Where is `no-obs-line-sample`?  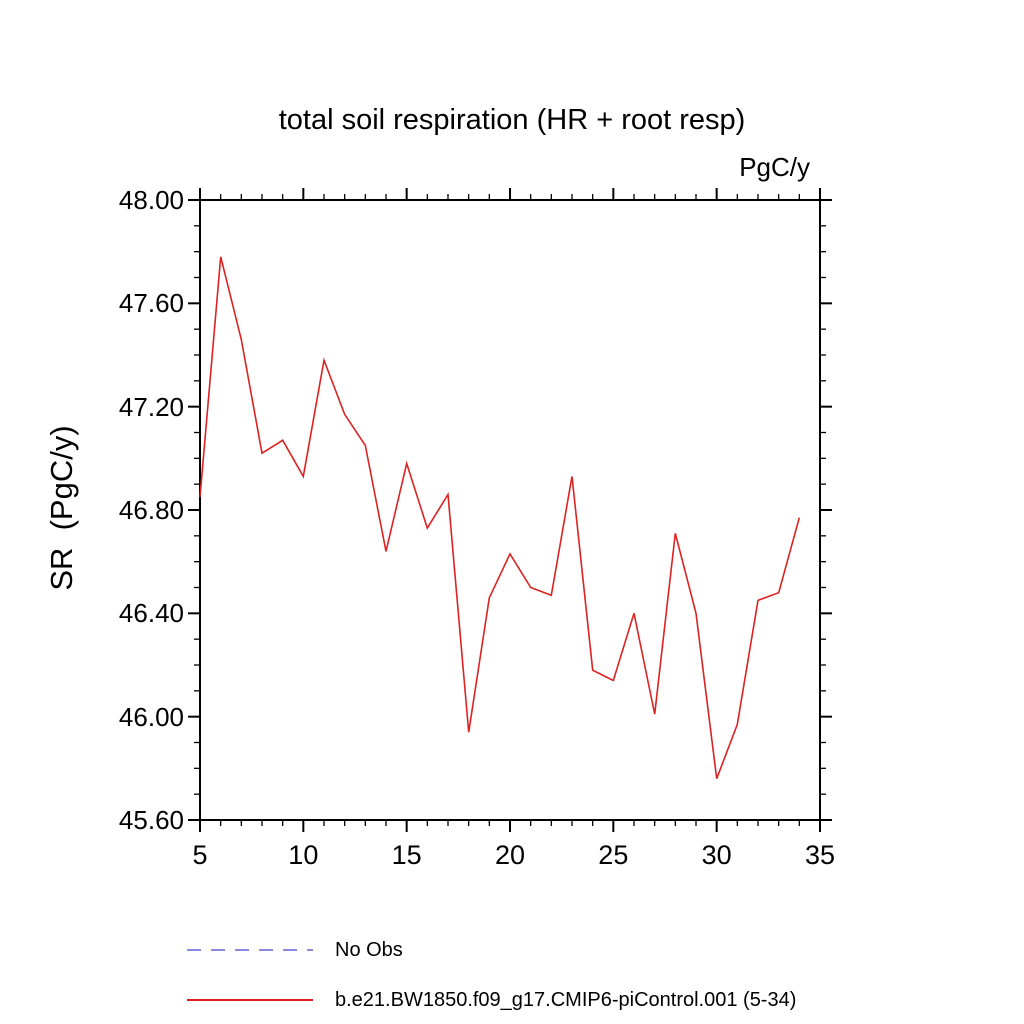 no-obs-line-sample is located at coordinates (250, 950).